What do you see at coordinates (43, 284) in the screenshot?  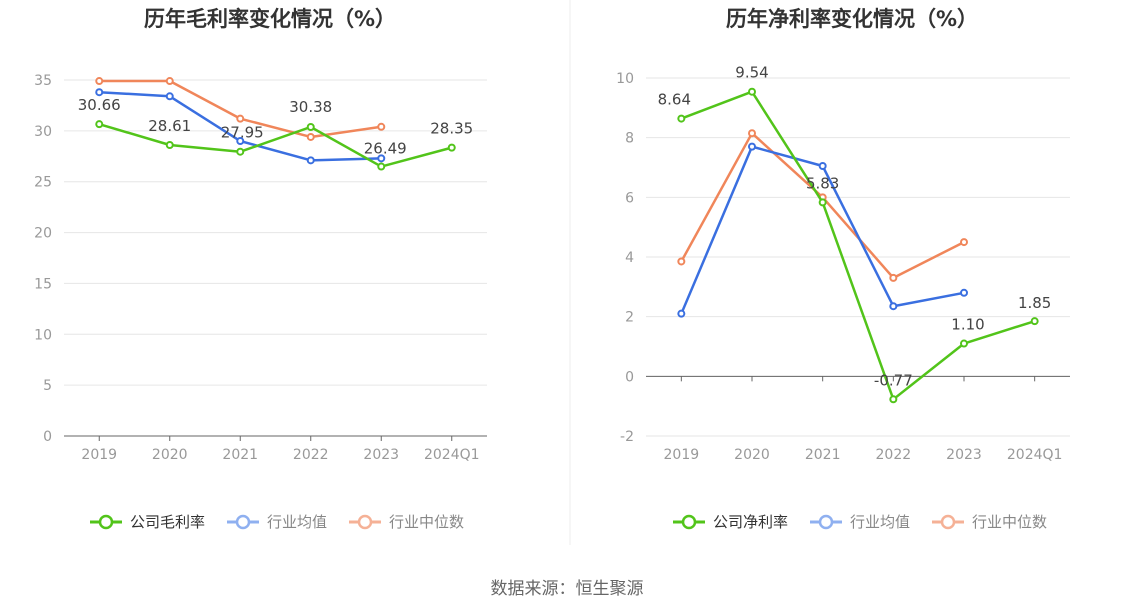 I see `y-tick-label: 15` at bounding box center [43, 284].